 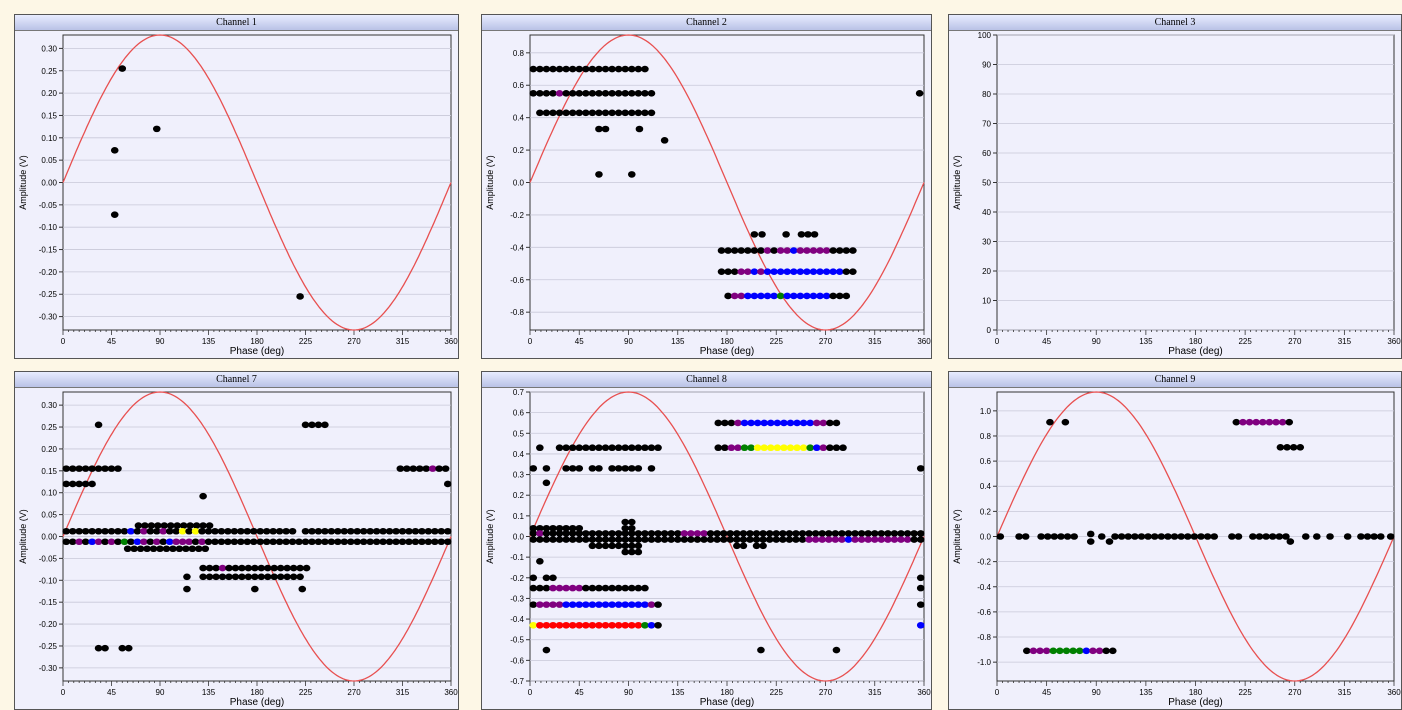 What do you see at coordinates (924, 692) in the screenshot?
I see `x-tick-label: 360` at bounding box center [924, 692].